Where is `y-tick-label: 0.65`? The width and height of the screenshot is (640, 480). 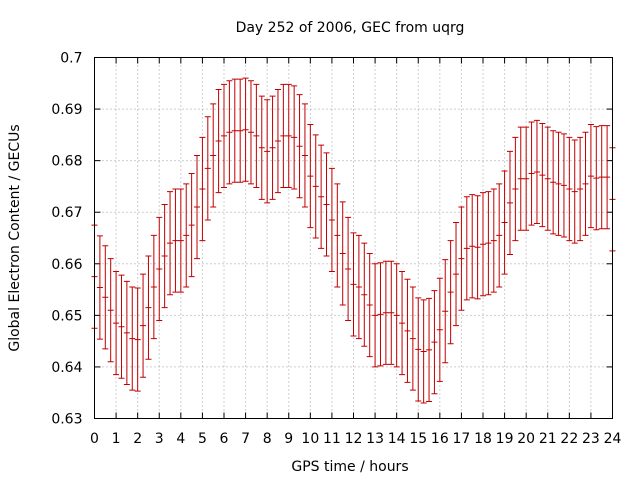 y-tick-label: 0.65 is located at coordinates (66, 316).